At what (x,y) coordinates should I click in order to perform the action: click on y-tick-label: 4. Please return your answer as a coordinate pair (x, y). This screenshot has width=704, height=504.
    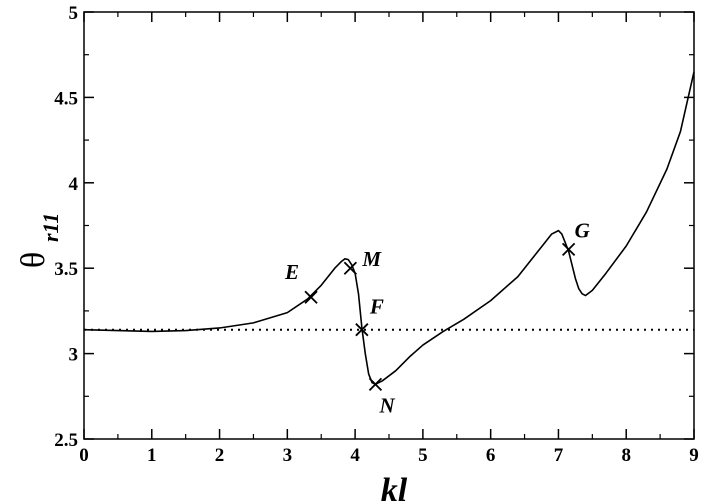
    Looking at the image, I should click on (74, 184).